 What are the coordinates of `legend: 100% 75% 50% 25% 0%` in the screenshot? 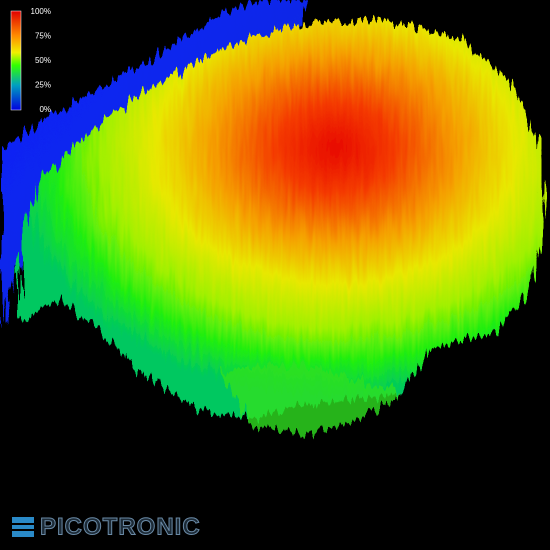 It's located at (41, 60).